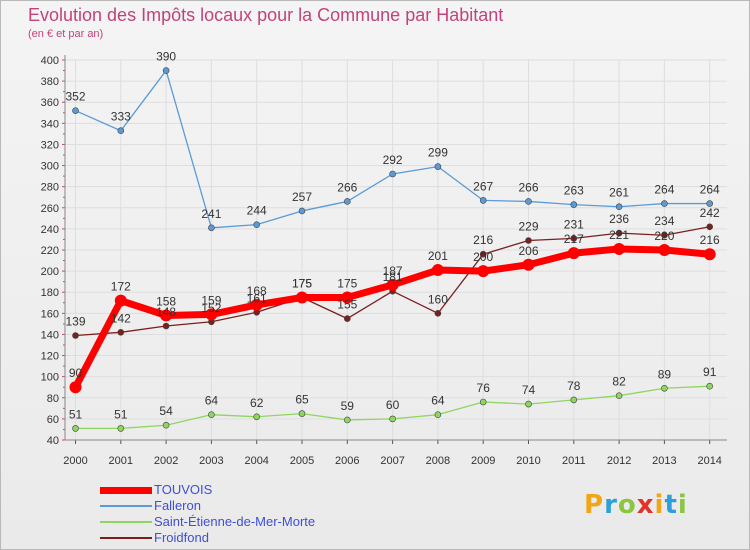 The image size is (750, 550). Describe the element at coordinates (347, 461) in the screenshot. I see `x-tick-label: 2006` at that location.